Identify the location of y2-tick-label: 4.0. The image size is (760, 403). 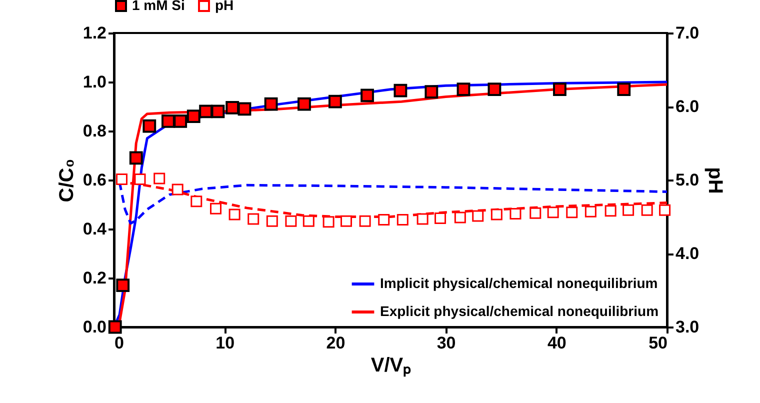
(688, 253).